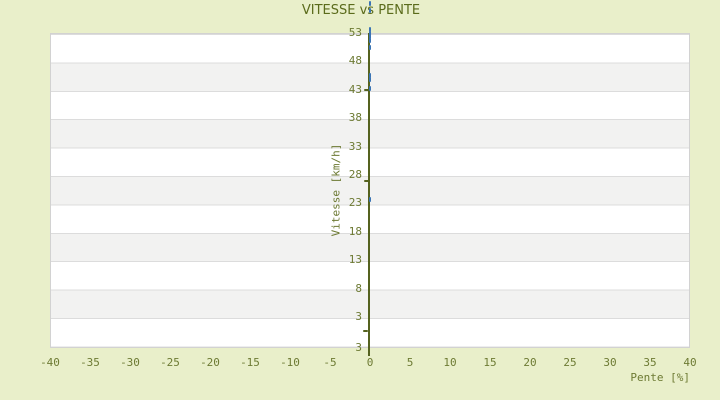 This screenshot has width=720, height=400. Describe the element at coordinates (330, 362) in the screenshot. I see `x-tick-label: -5` at that location.